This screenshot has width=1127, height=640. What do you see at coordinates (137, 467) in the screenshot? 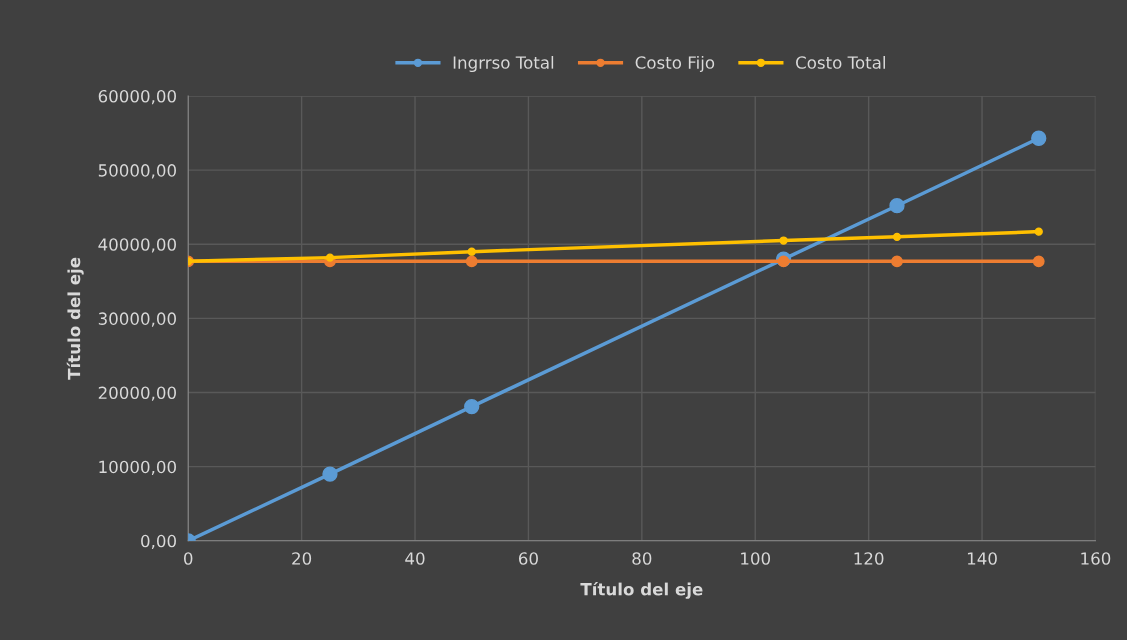
I see `y-tick-label: 10000,00` at bounding box center [137, 467].